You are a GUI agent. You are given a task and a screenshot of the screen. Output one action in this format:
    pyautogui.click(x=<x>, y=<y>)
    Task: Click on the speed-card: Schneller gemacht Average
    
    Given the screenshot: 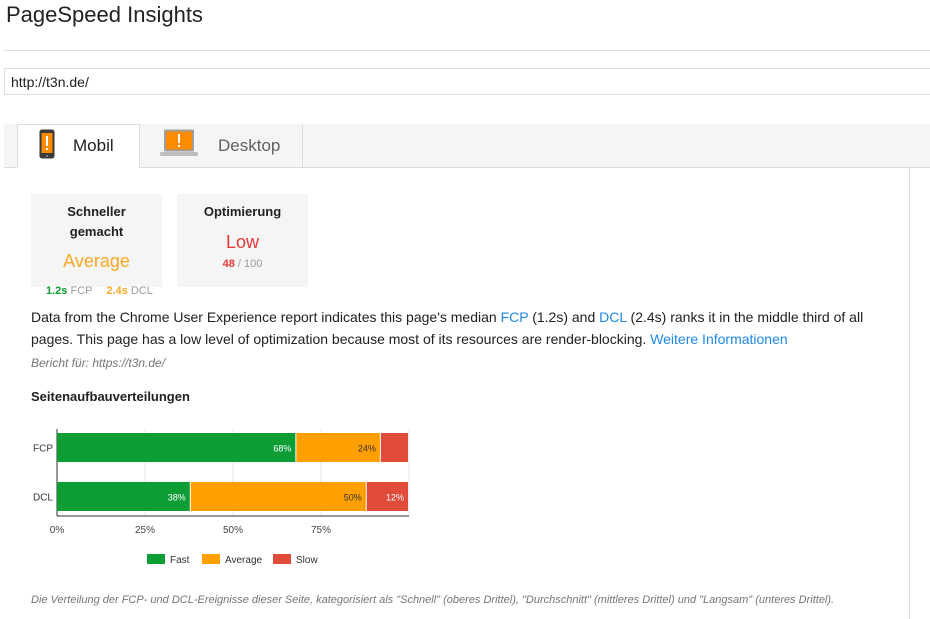 What is the action you would take?
    pyautogui.click(x=96, y=240)
    